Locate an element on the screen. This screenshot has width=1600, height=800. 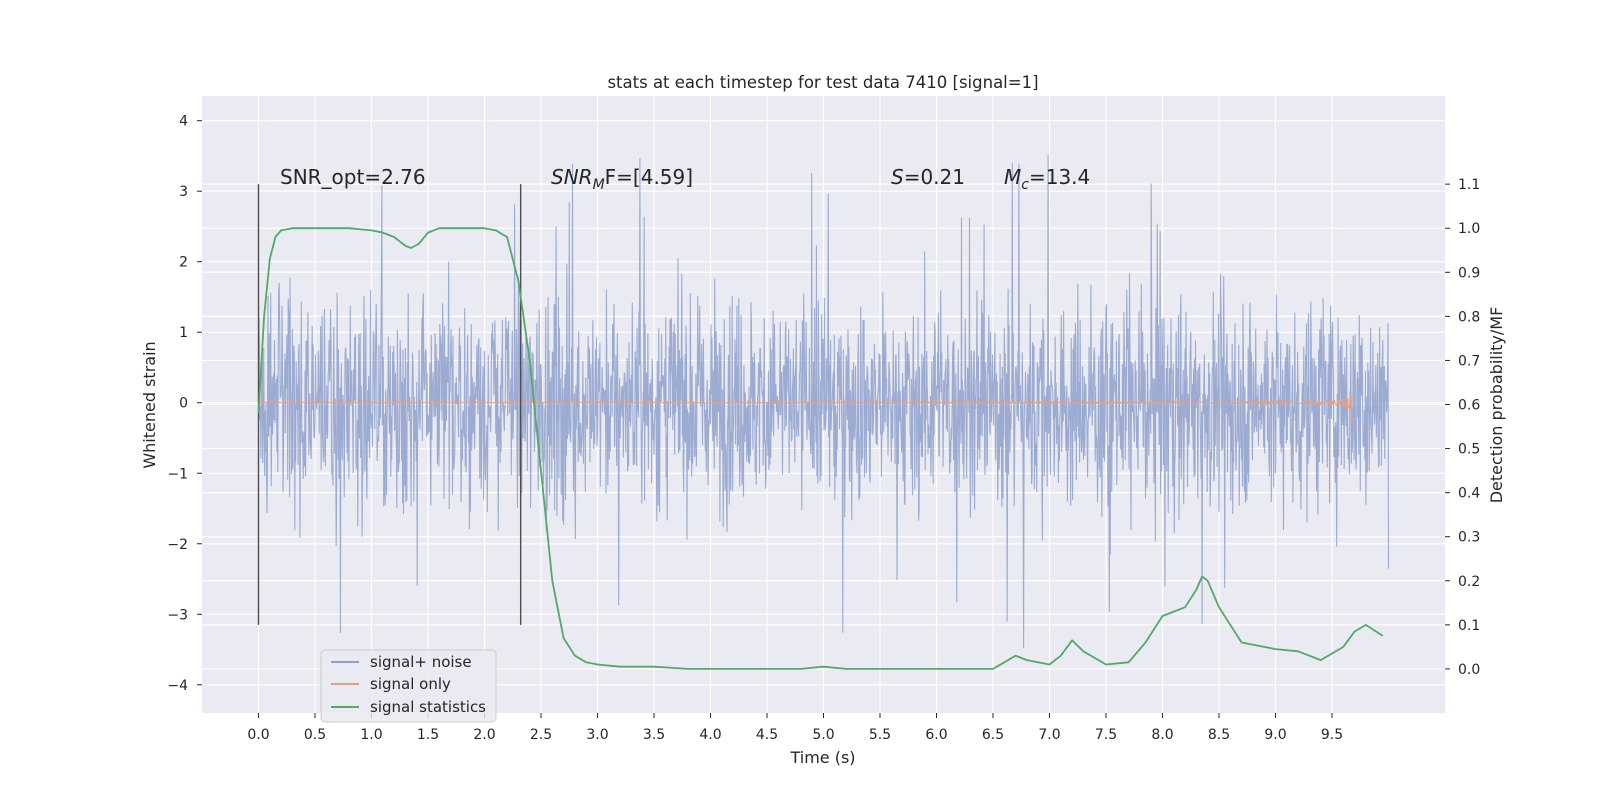
right-y-tick-label: 0.0 is located at coordinates (1469, 670).